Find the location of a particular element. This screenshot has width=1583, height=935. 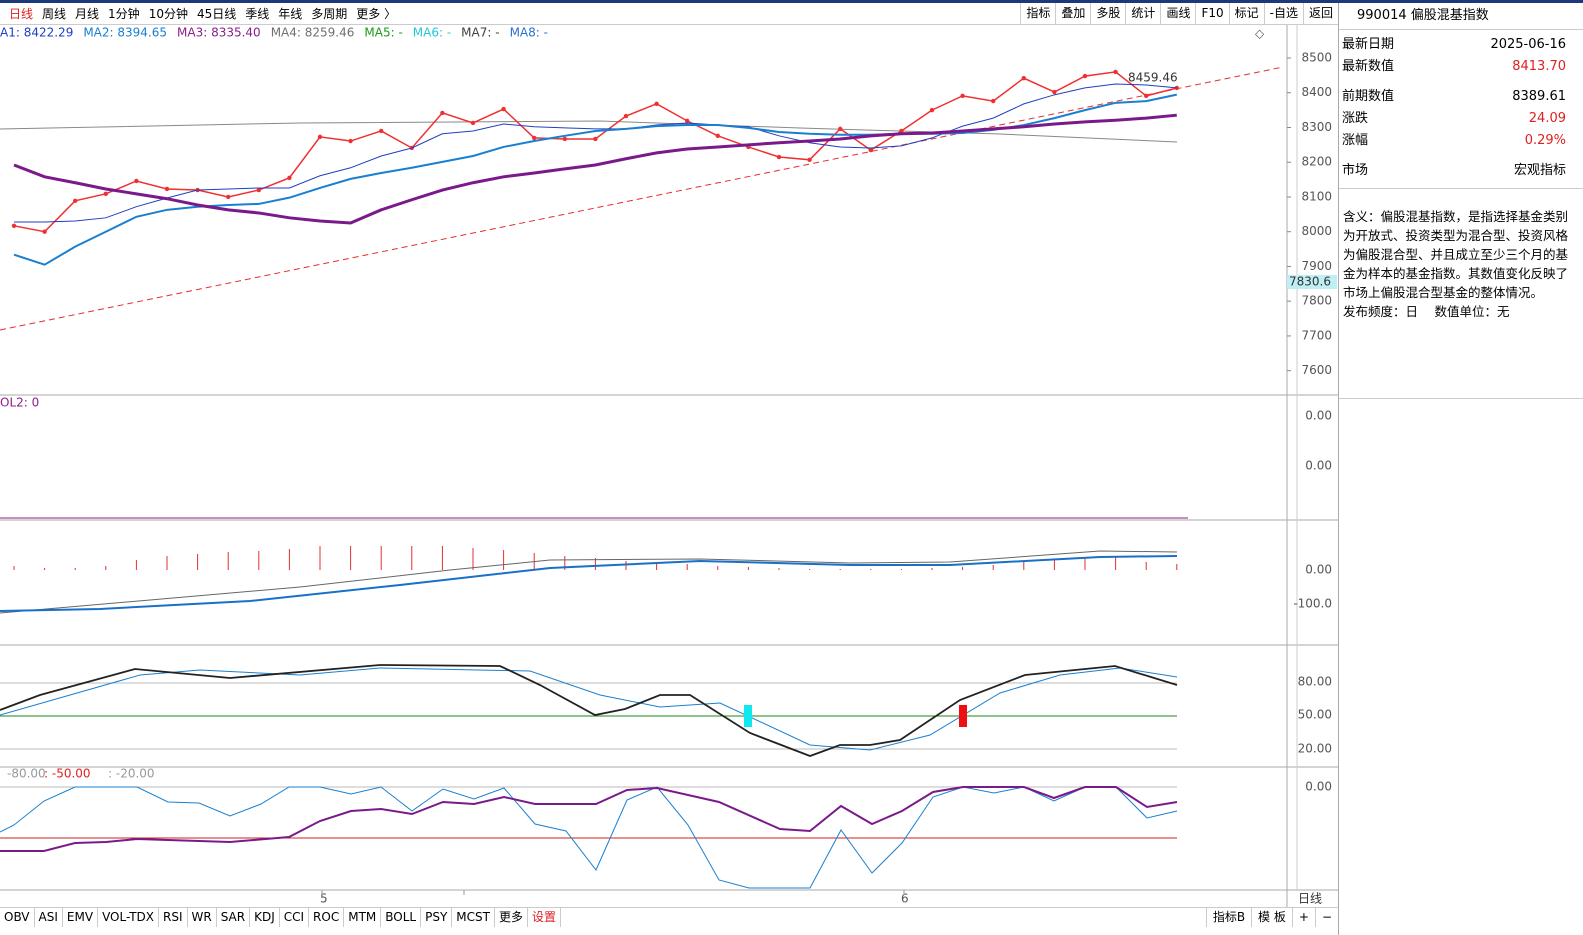

period-tab: 多周期 is located at coordinates (329, 14).